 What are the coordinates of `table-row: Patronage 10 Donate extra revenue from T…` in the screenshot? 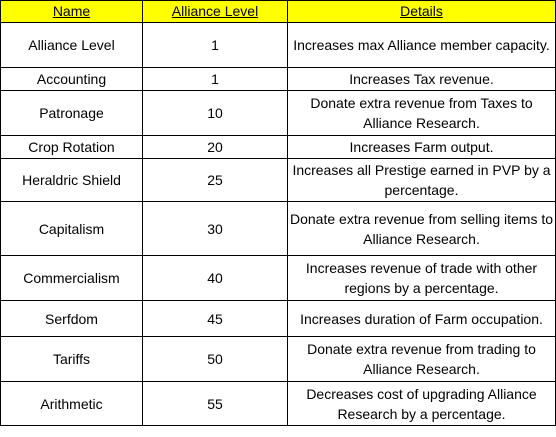 It's located at (278, 113).